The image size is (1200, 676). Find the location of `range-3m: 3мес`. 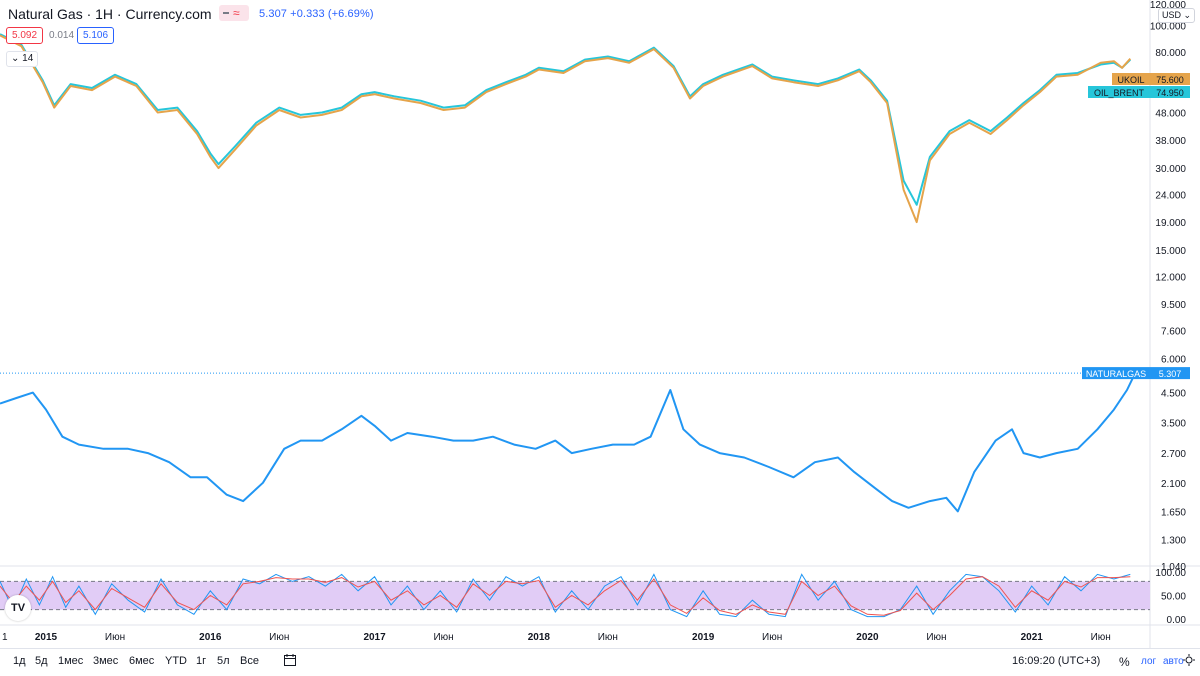

range-3m: 3мес is located at coordinates (106, 661).